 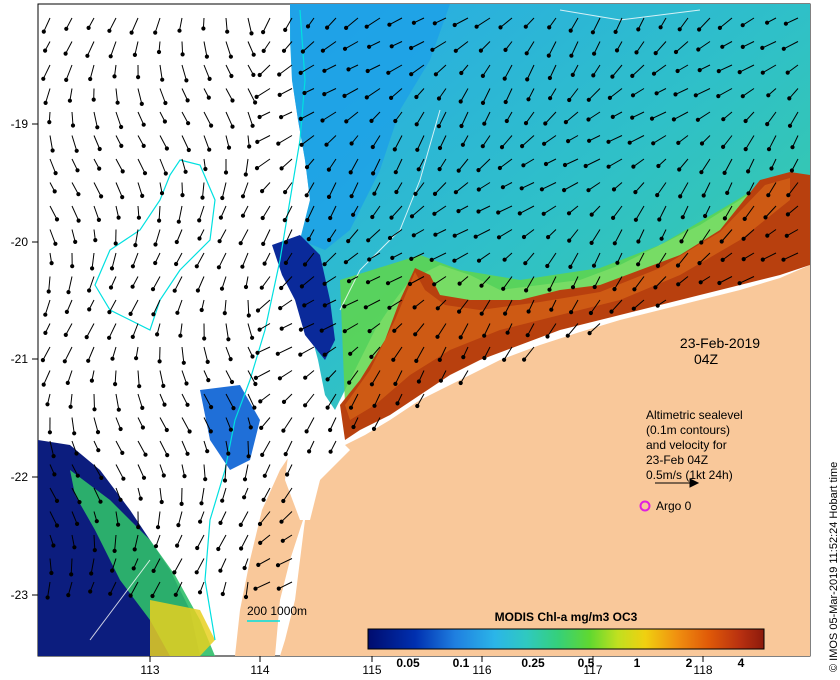 What do you see at coordinates (702, 670) in the screenshot?
I see `lon-tick-118: 118` at bounding box center [702, 670].